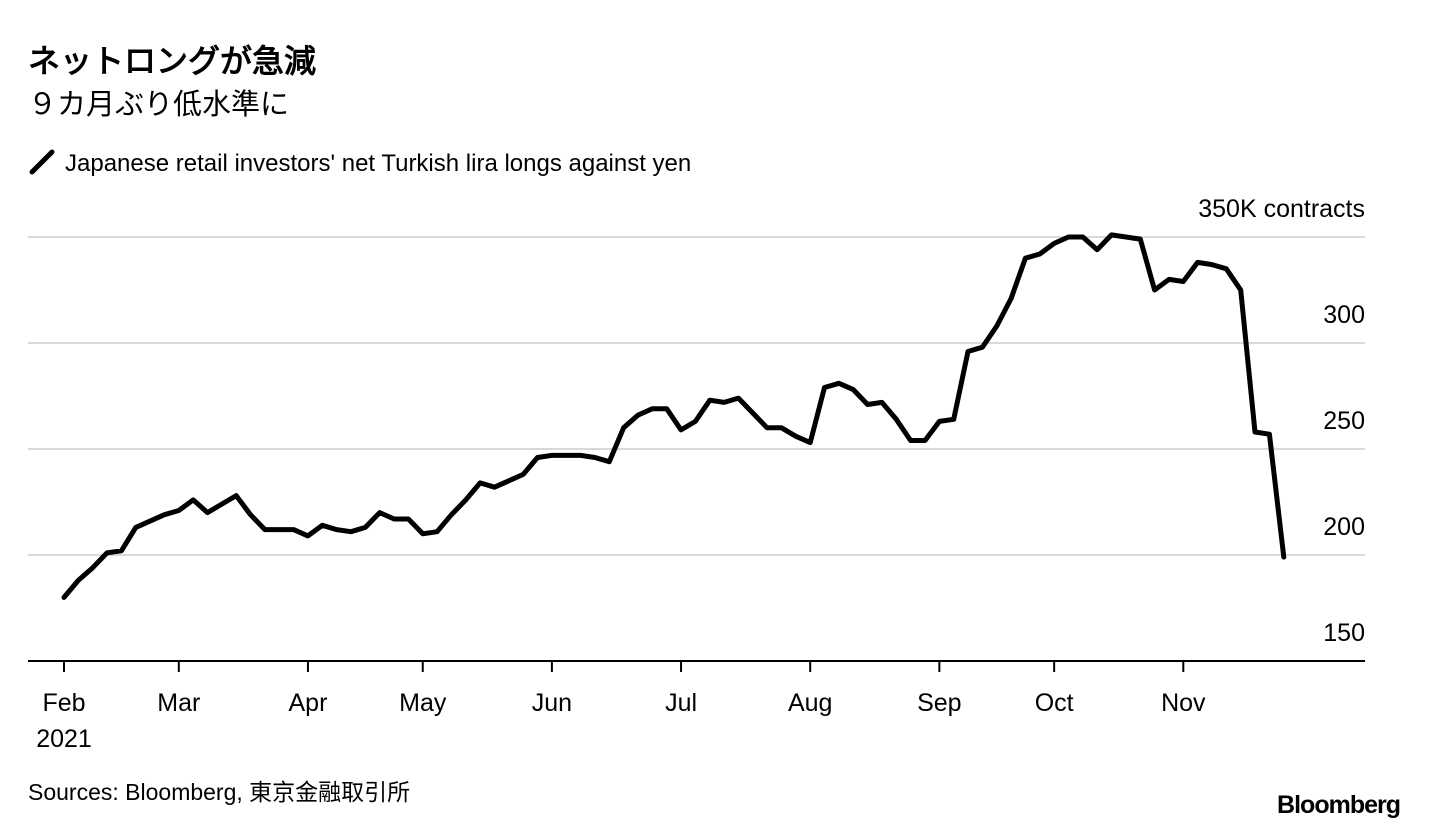 Image resolution: width=1429 pixels, height=835 pixels. I want to click on y-tick-label: 350K contracts, so click(1281, 209).